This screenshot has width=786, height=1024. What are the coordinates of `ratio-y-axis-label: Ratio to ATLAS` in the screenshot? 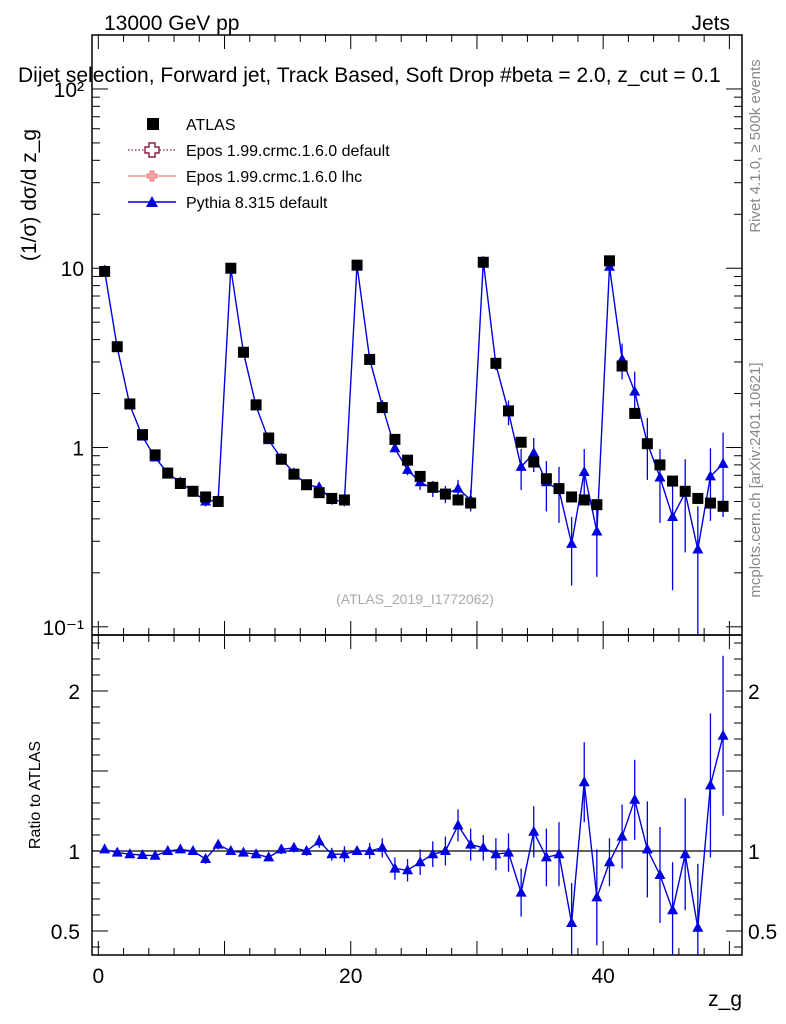 It's located at (35, 795).